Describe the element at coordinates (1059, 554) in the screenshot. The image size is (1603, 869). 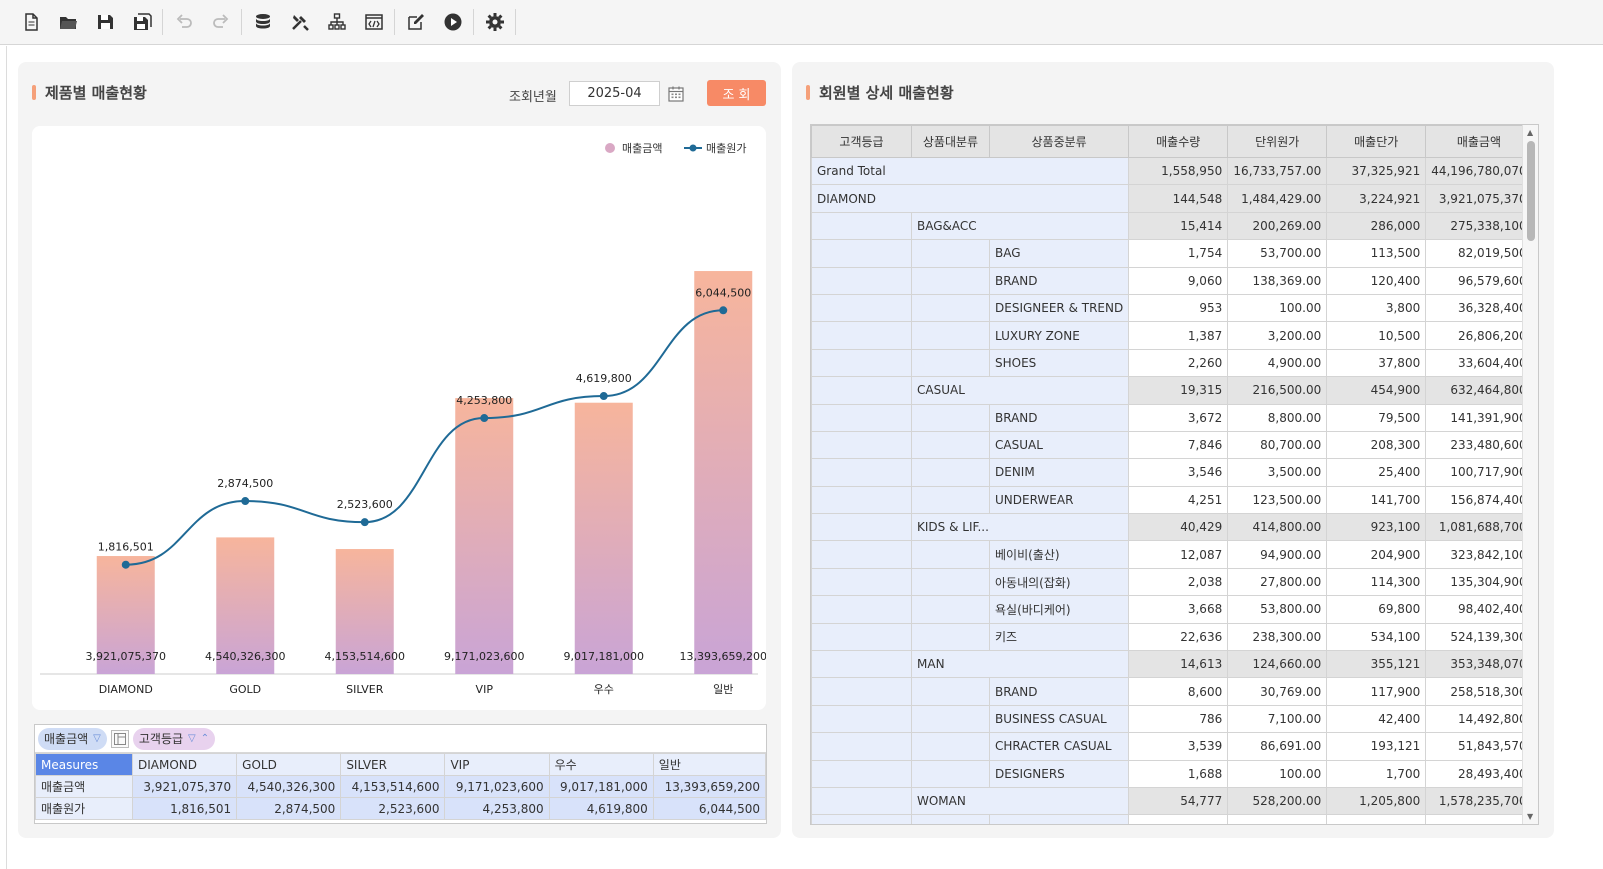
I see `grid-cell-subcategory: 베이비(출산)` at that location.